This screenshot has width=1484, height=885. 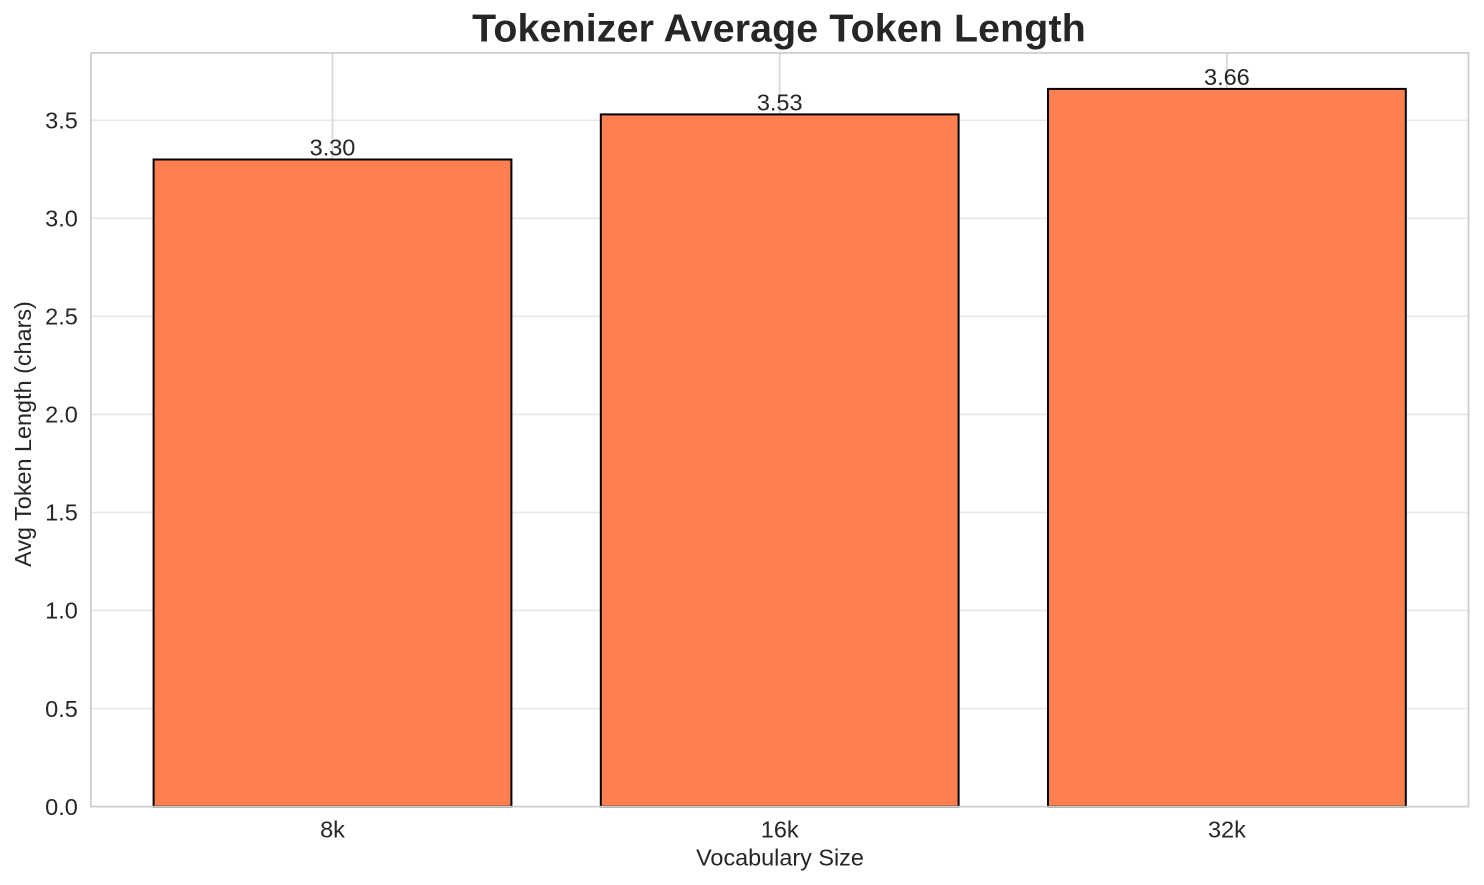 What do you see at coordinates (23, 434) in the screenshot?
I see `svg-text: Avg Token Length (chars)` at bounding box center [23, 434].